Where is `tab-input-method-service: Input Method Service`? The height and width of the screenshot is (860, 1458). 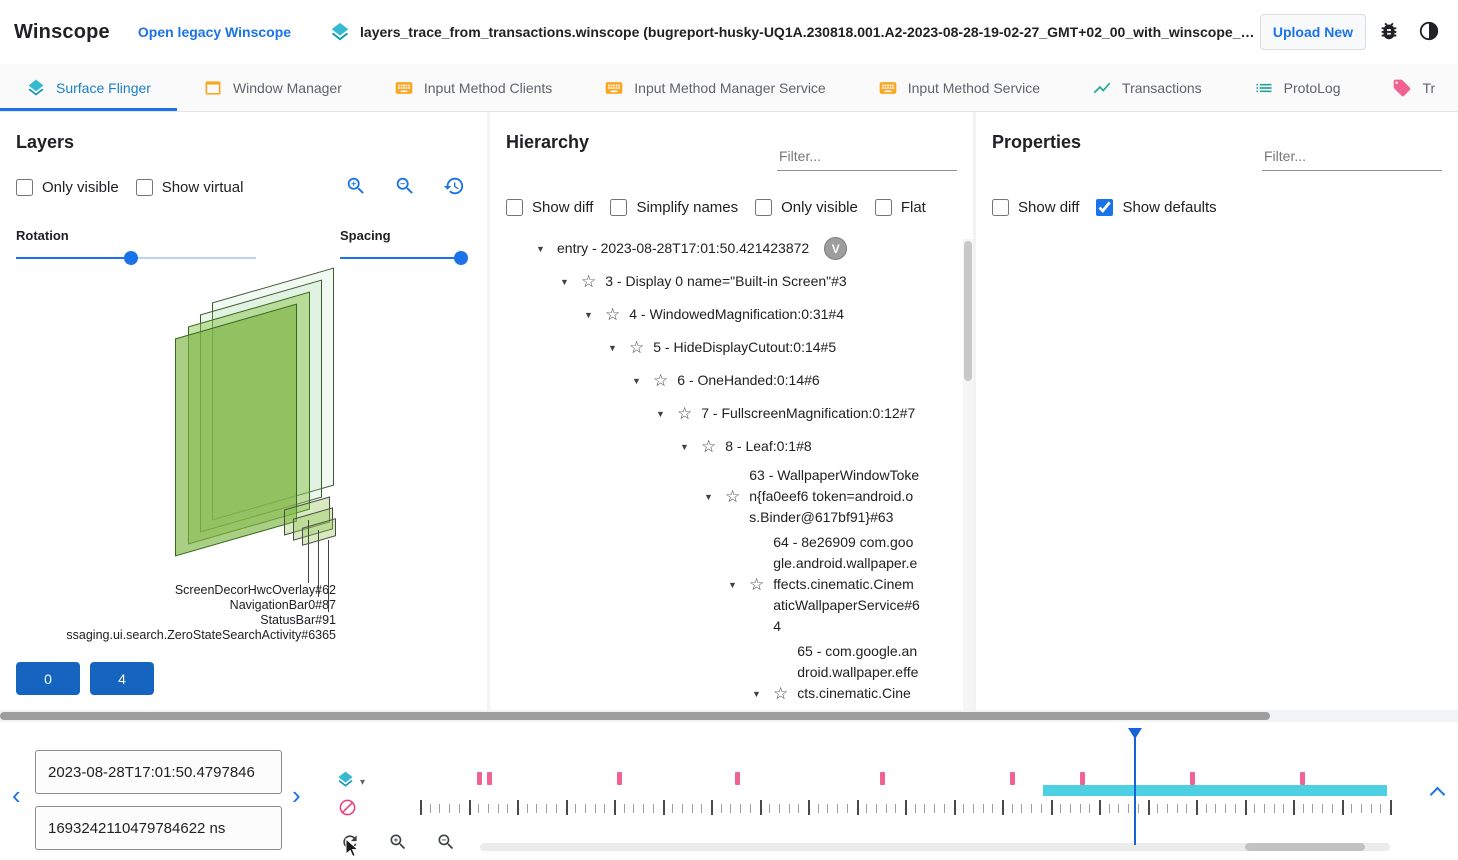 tab-input-method-service: Input Method Service is located at coordinates (959, 87).